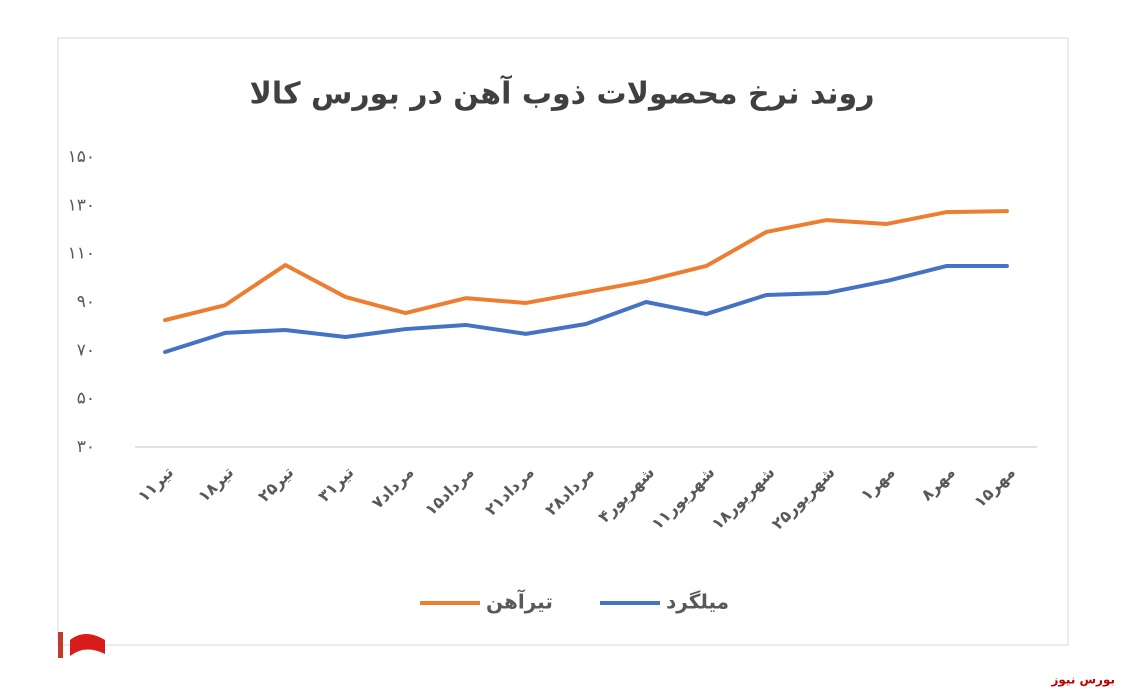  Describe the element at coordinates (86, 350) in the screenshot. I see `y-tick-label: ۷۰` at that location.